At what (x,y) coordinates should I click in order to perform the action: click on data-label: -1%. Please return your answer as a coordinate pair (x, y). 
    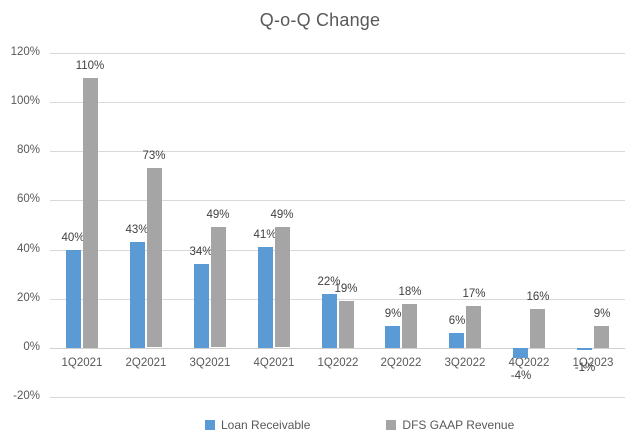
    Looking at the image, I should click on (585, 368).